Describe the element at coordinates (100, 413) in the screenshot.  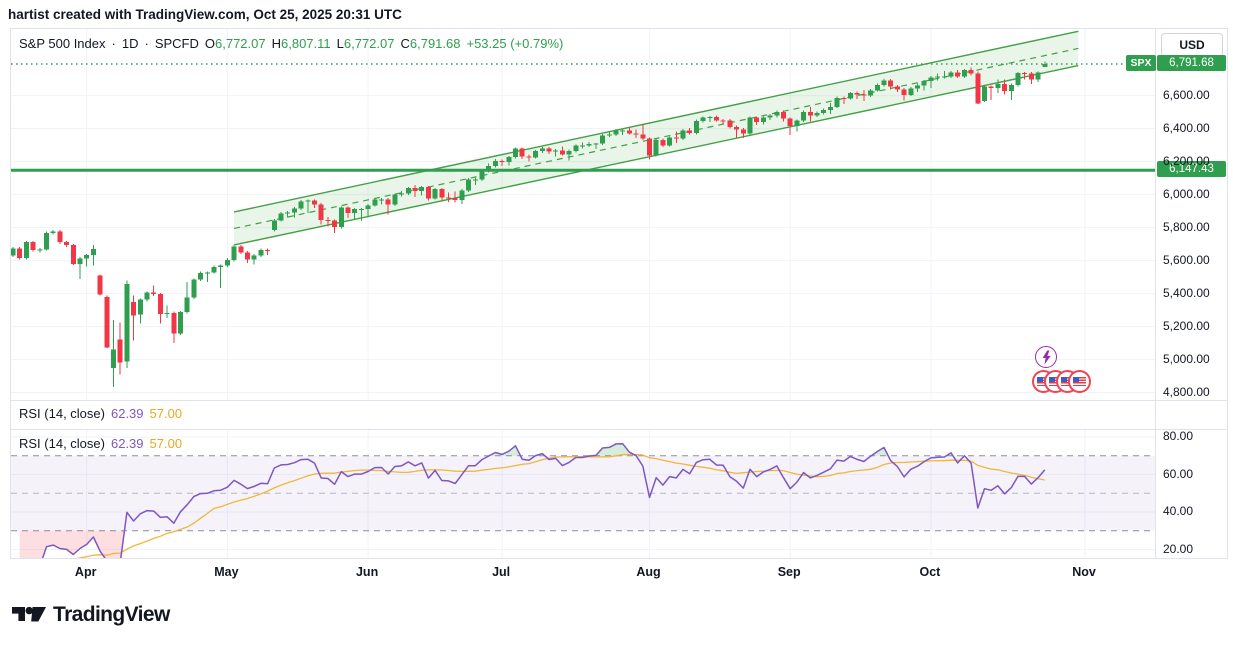
I see `rsi-legend-collapsed: RSI (14, close) 62.39 57.00` at that location.